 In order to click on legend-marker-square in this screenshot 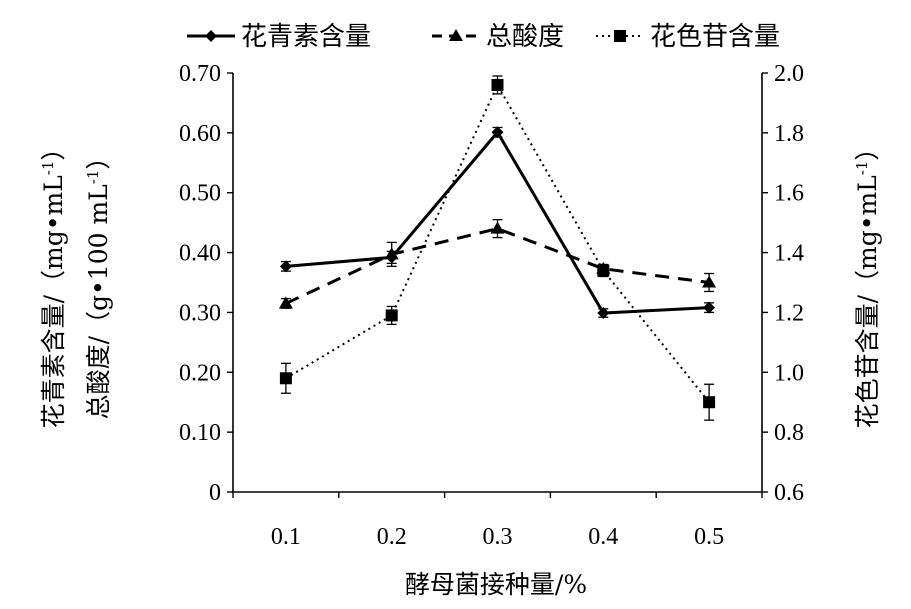, I will do `click(620, 36)`.